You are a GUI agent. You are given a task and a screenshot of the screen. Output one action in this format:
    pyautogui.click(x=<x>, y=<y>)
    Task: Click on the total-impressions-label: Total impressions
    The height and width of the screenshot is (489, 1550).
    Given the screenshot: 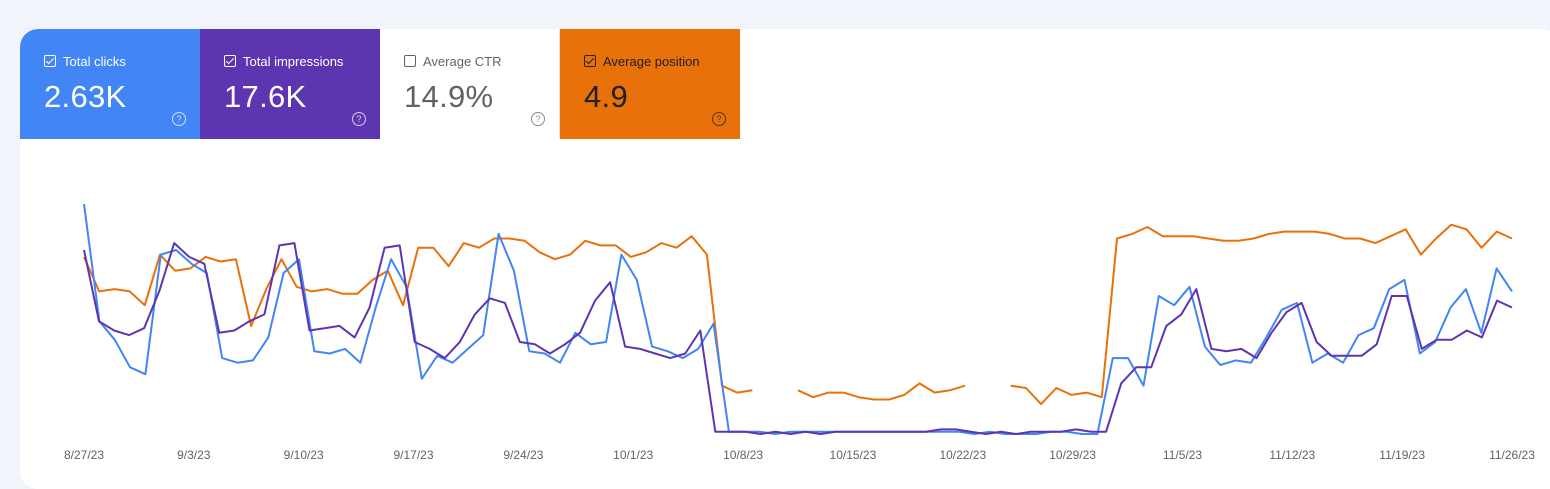 What is the action you would take?
    pyautogui.click(x=293, y=61)
    